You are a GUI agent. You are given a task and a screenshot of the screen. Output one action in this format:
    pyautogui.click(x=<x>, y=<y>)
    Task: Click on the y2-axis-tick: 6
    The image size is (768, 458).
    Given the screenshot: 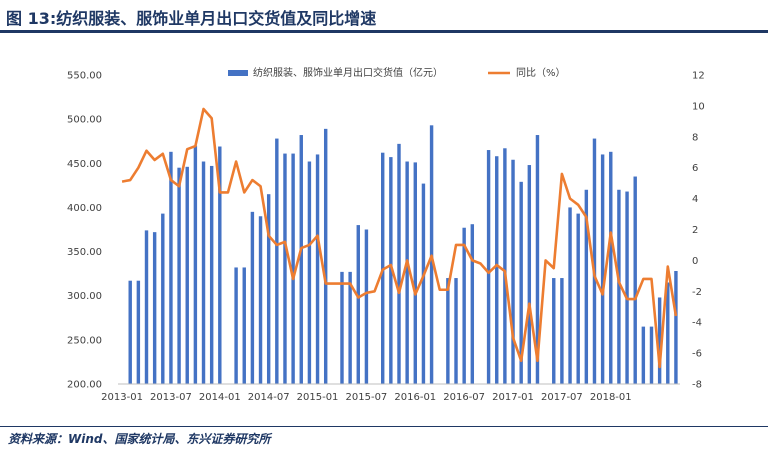 What is the action you would take?
    pyautogui.click(x=695, y=168)
    